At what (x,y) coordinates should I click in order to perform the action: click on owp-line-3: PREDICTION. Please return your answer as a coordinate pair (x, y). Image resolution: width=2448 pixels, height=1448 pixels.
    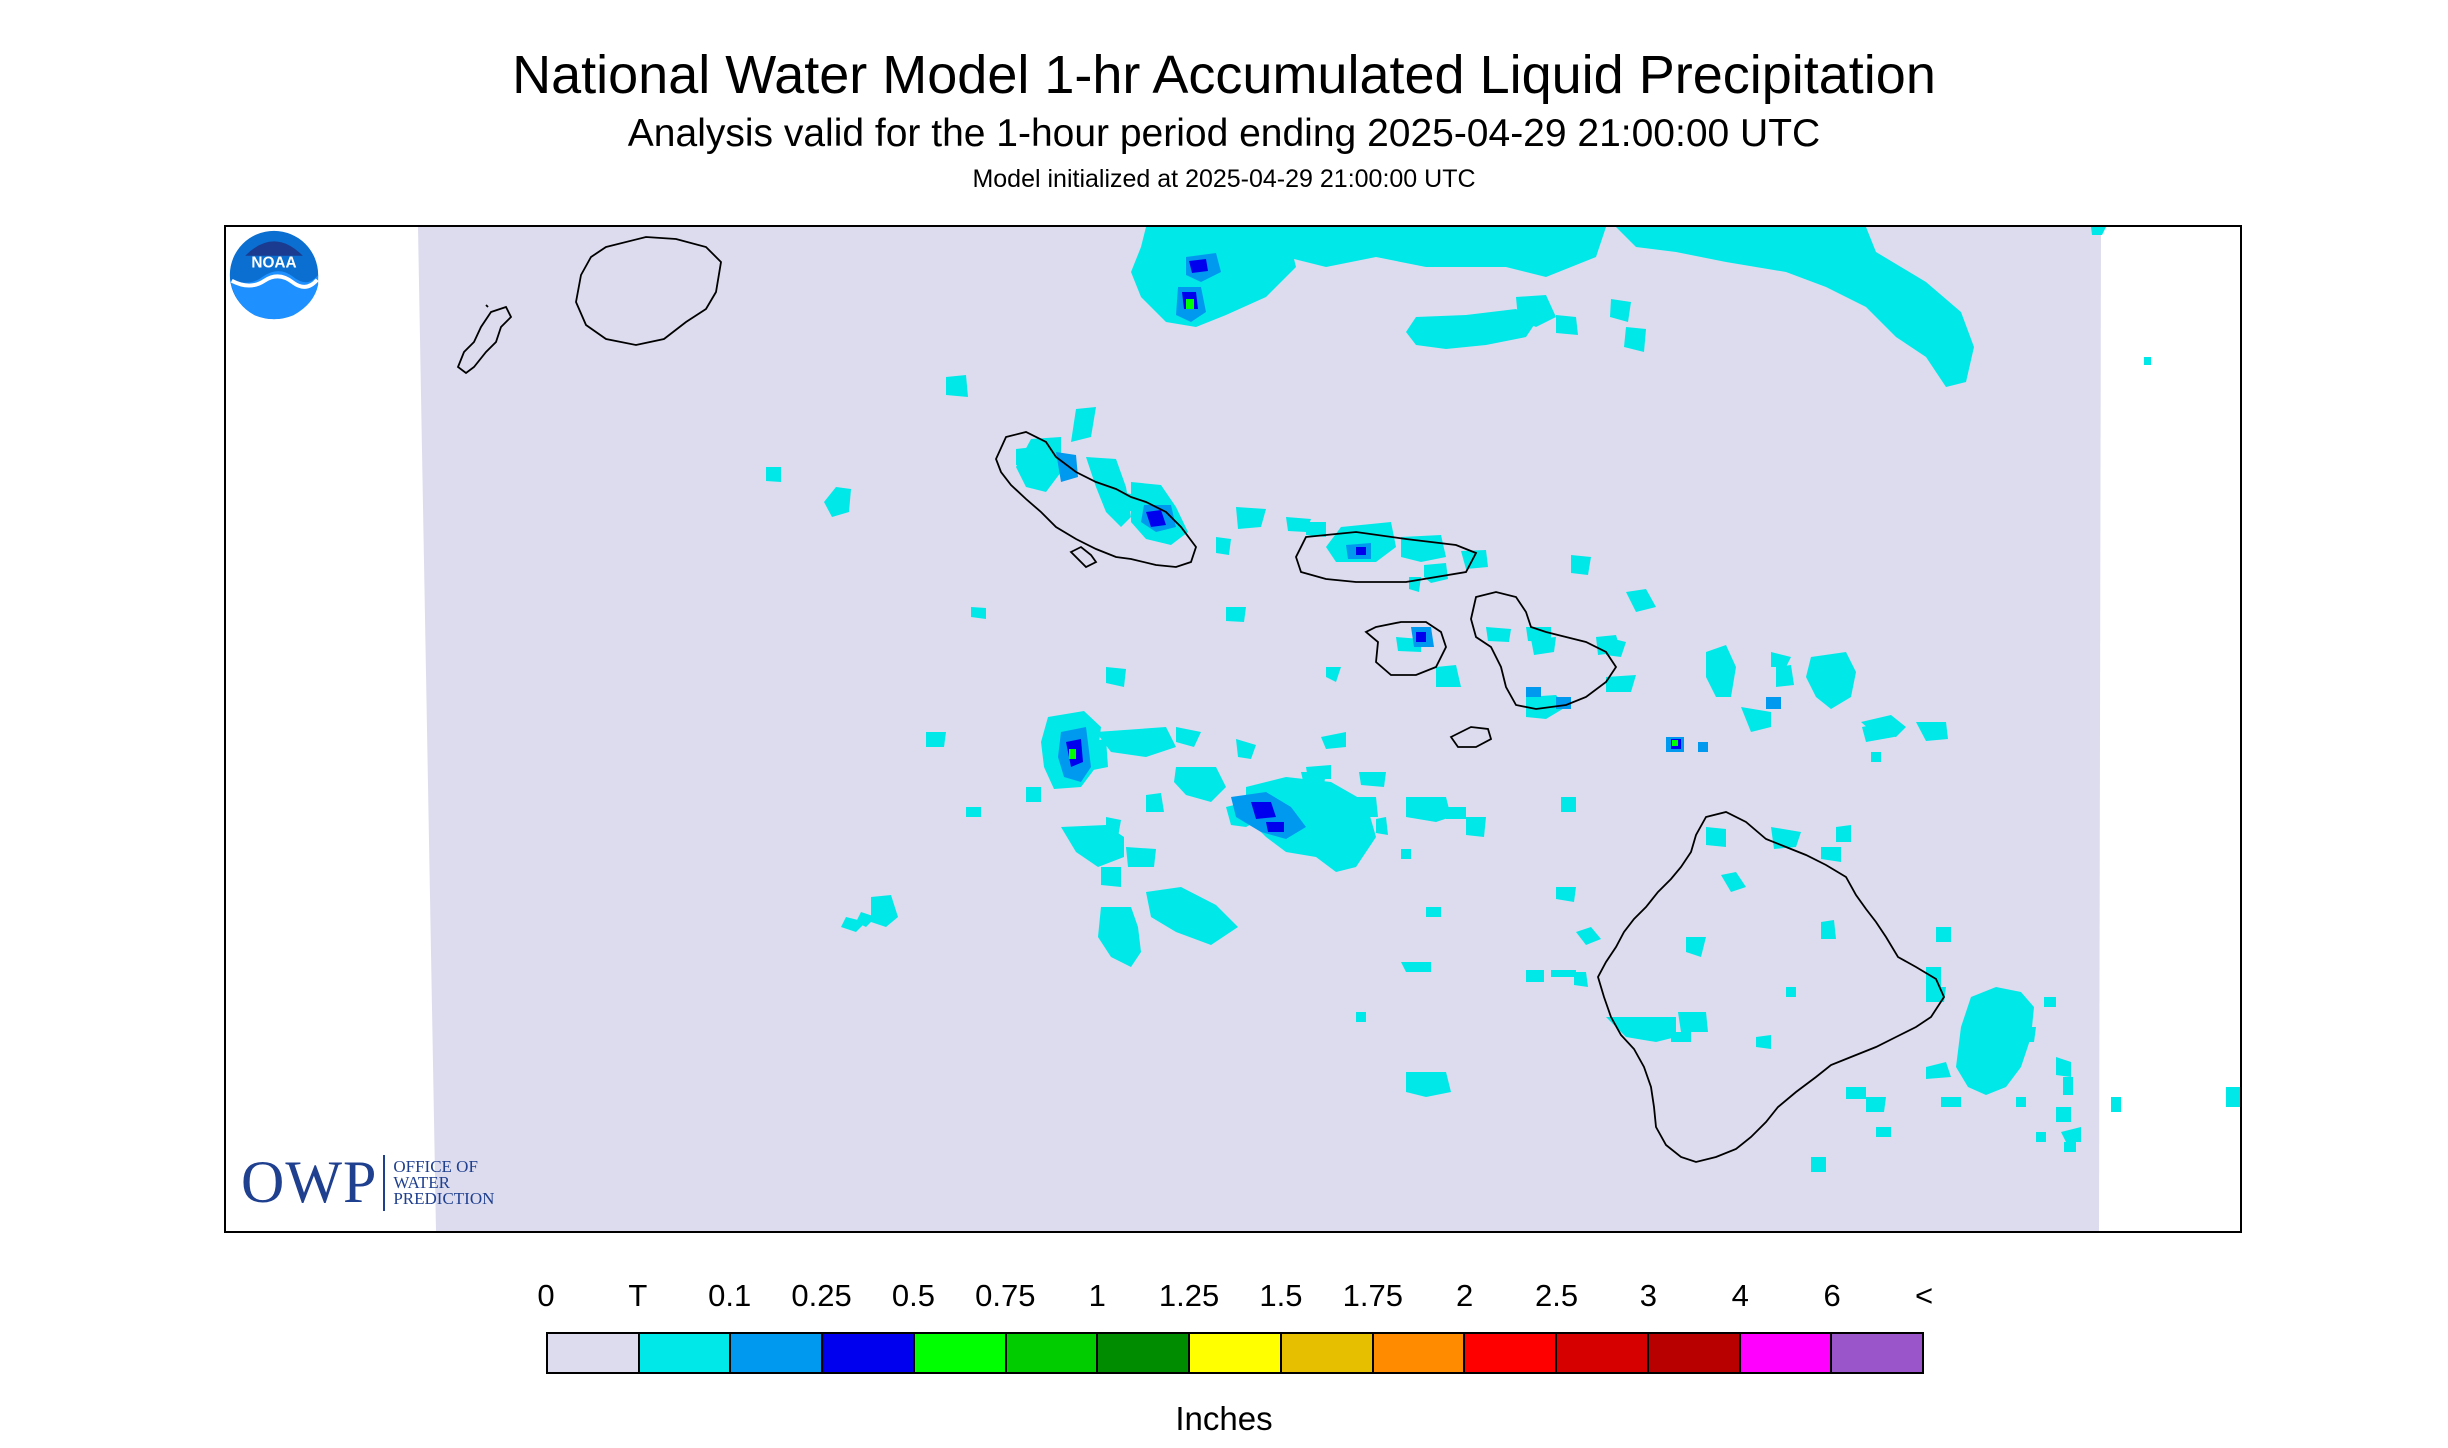
    Looking at the image, I should click on (444, 1198).